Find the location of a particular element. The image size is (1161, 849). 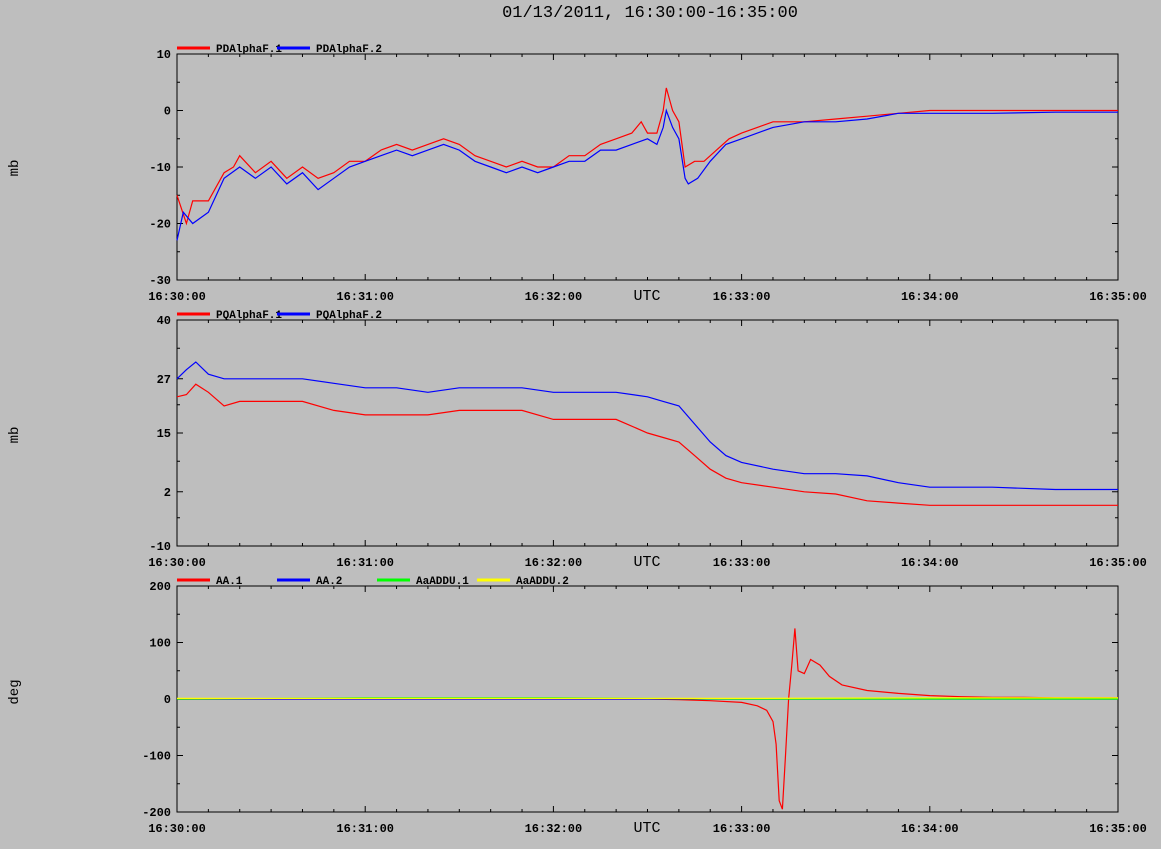

y-tick-label: 15 is located at coordinates (164, 434).